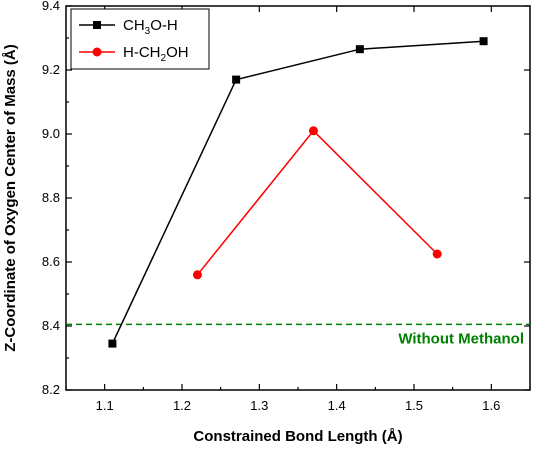 The height and width of the screenshot is (450, 540). What do you see at coordinates (414, 405) in the screenshot?
I see `x-tick-label: 1.5` at bounding box center [414, 405].